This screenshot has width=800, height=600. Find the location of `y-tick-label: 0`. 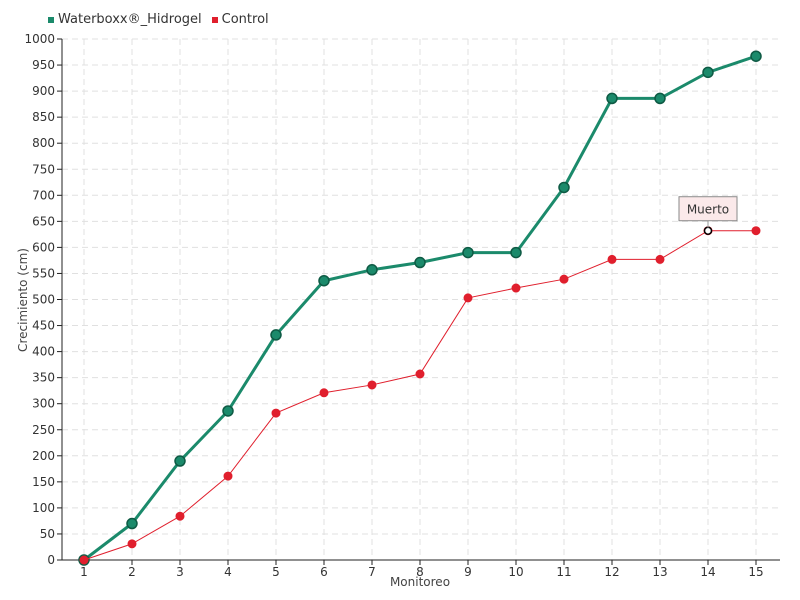

y-tick-label: 0 is located at coordinates (51, 560).